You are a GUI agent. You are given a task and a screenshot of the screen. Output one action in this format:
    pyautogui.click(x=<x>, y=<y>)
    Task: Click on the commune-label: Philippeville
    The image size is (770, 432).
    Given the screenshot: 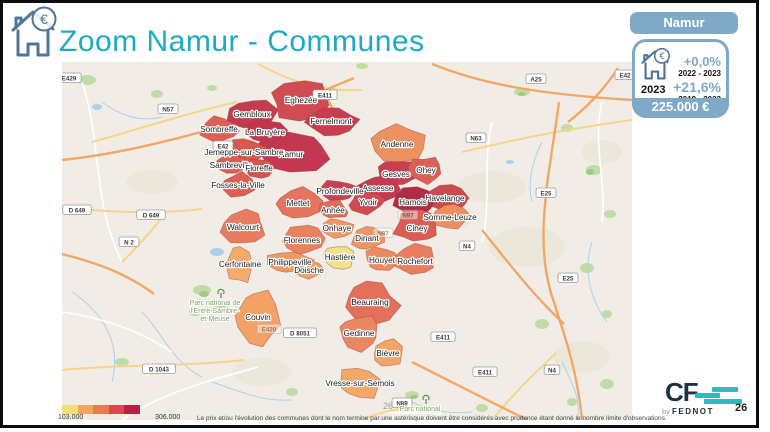 What is the action you would take?
    pyautogui.click(x=290, y=262)
    